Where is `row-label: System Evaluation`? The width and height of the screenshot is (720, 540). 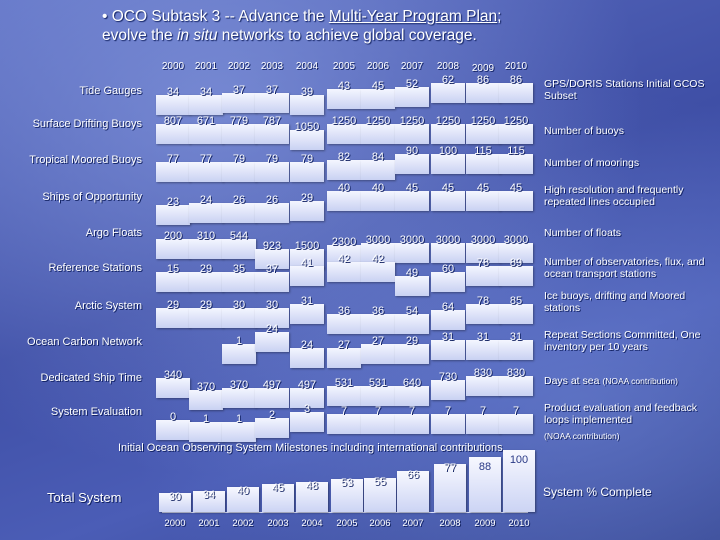 row-label: System Evaluation is located at coordinates (96, 412).